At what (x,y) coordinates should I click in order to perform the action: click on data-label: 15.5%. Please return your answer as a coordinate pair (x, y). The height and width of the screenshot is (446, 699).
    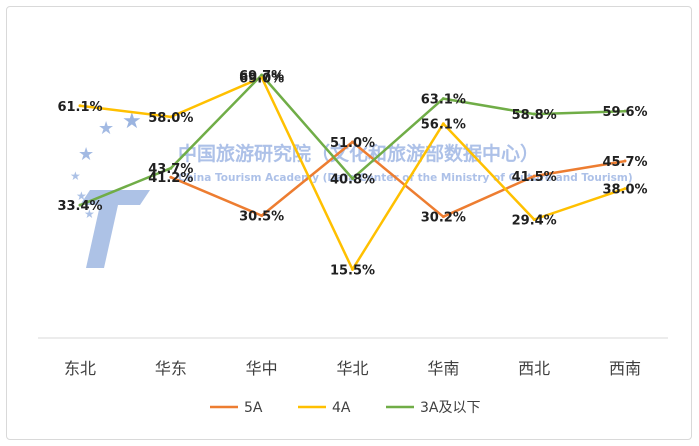
    Looking at the image, I should click on (352, 270).